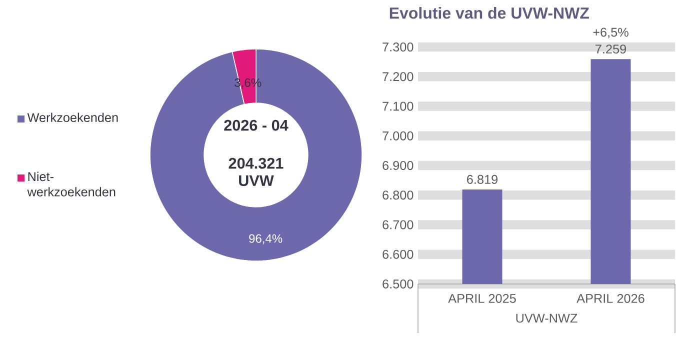  Describe the element at coordinates (398, 106) in the screenshot. I see `y-tick-label: 7.100` at that location.